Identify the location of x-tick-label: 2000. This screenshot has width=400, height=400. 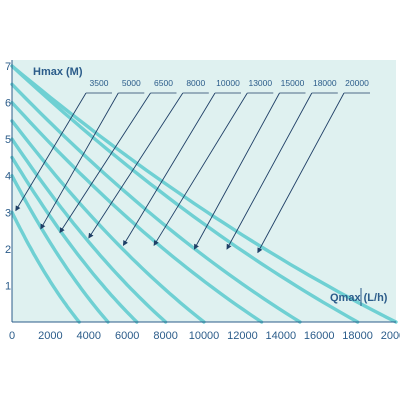
(50, 336).